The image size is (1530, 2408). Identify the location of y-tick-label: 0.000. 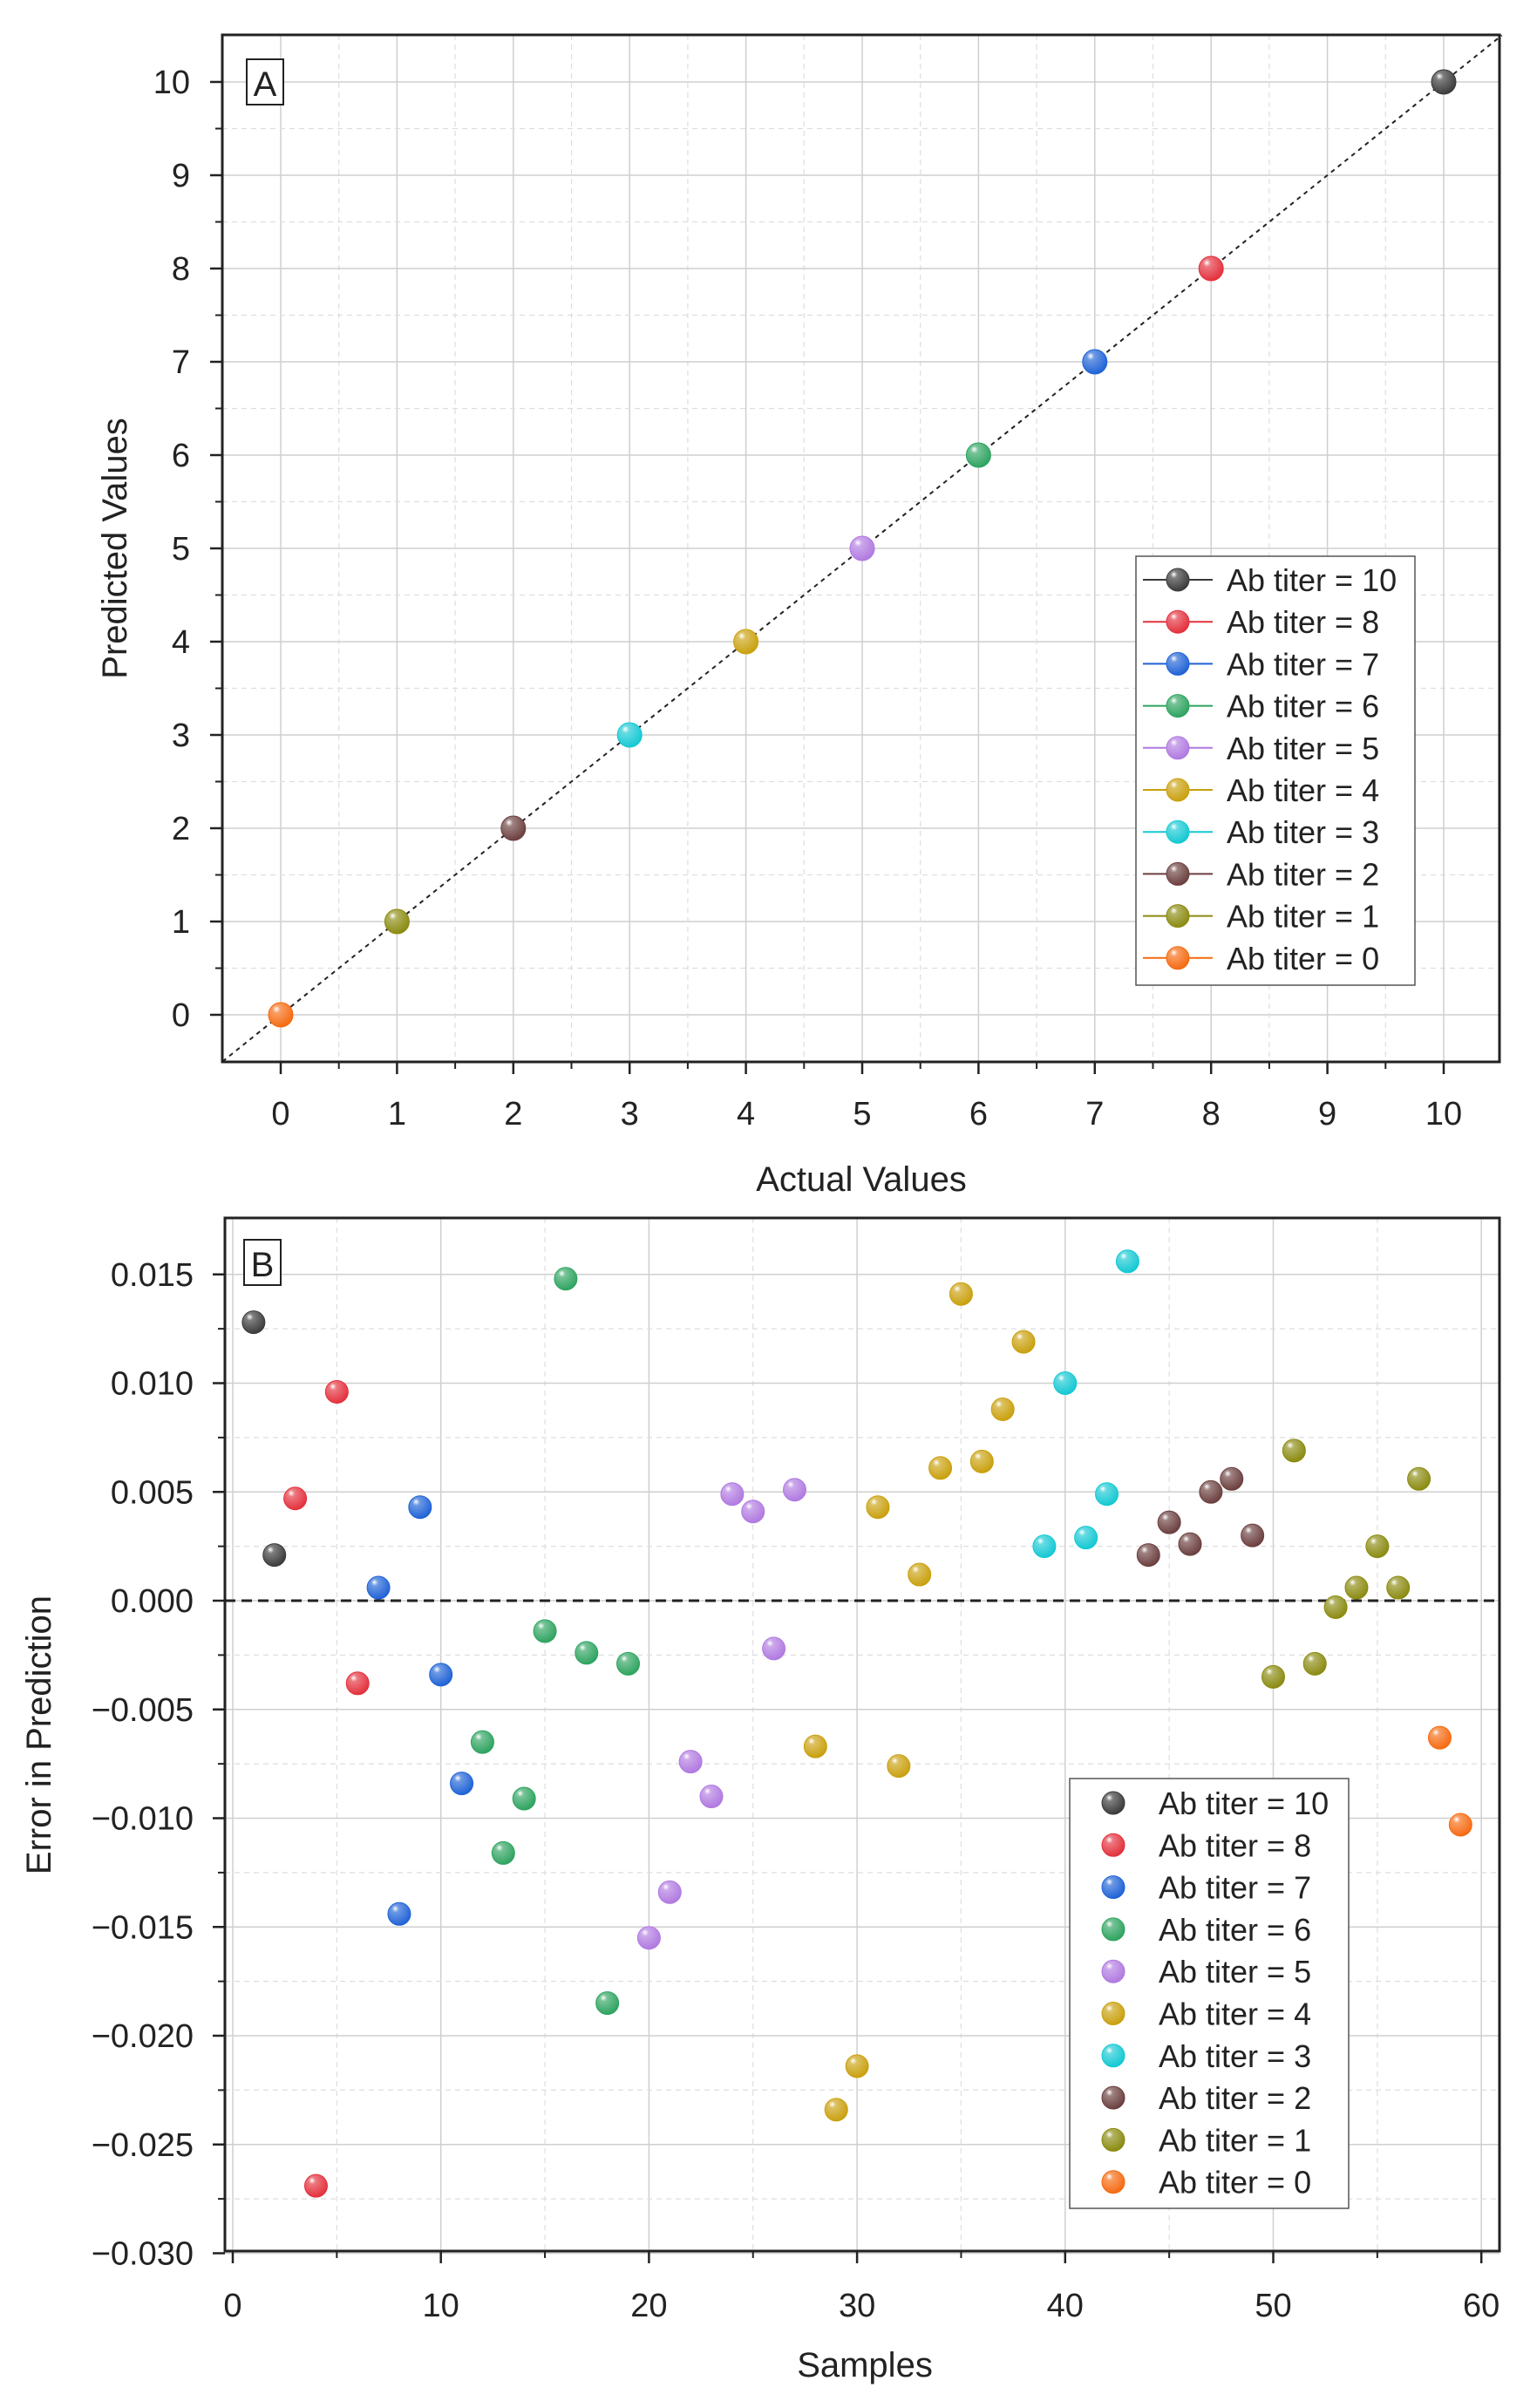
(152, 1601).